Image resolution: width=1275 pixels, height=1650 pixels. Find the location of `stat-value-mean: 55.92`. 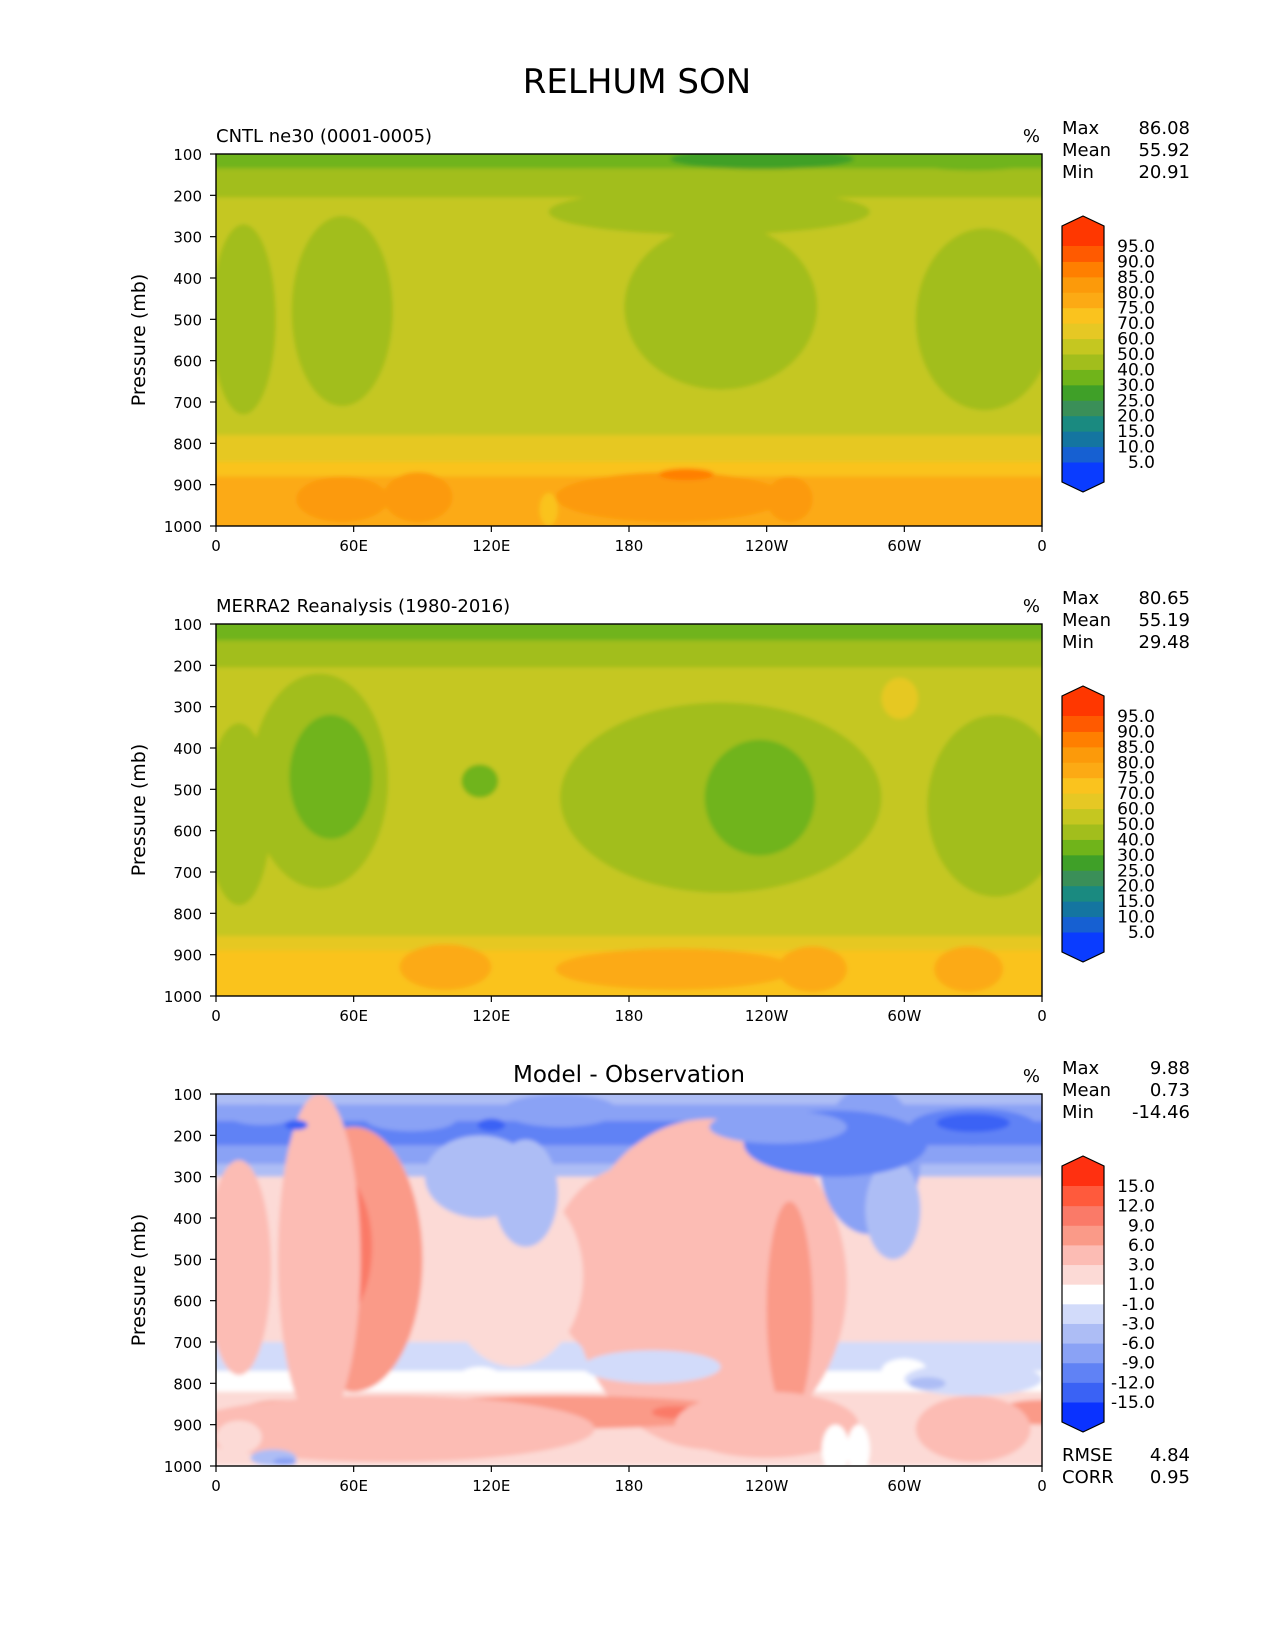

stat-value-mean: 55.92 is located at coordinates (1164, 150).